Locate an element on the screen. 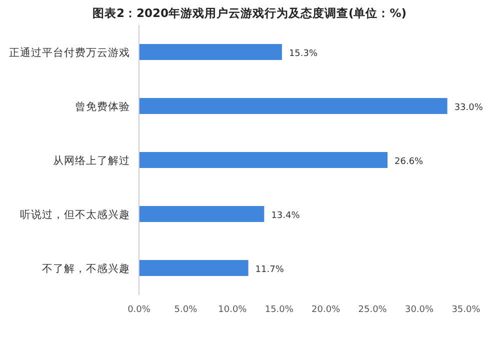 The width and height of the screenshot is (499, 350). data-label: 11.7% is located at coordinates (269, 270).